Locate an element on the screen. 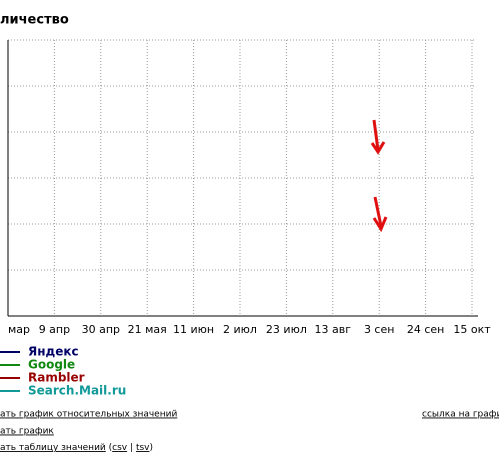 This screenshot has width=499, height=463. link: ать график относительных значений is located at coordinates (88, 415).